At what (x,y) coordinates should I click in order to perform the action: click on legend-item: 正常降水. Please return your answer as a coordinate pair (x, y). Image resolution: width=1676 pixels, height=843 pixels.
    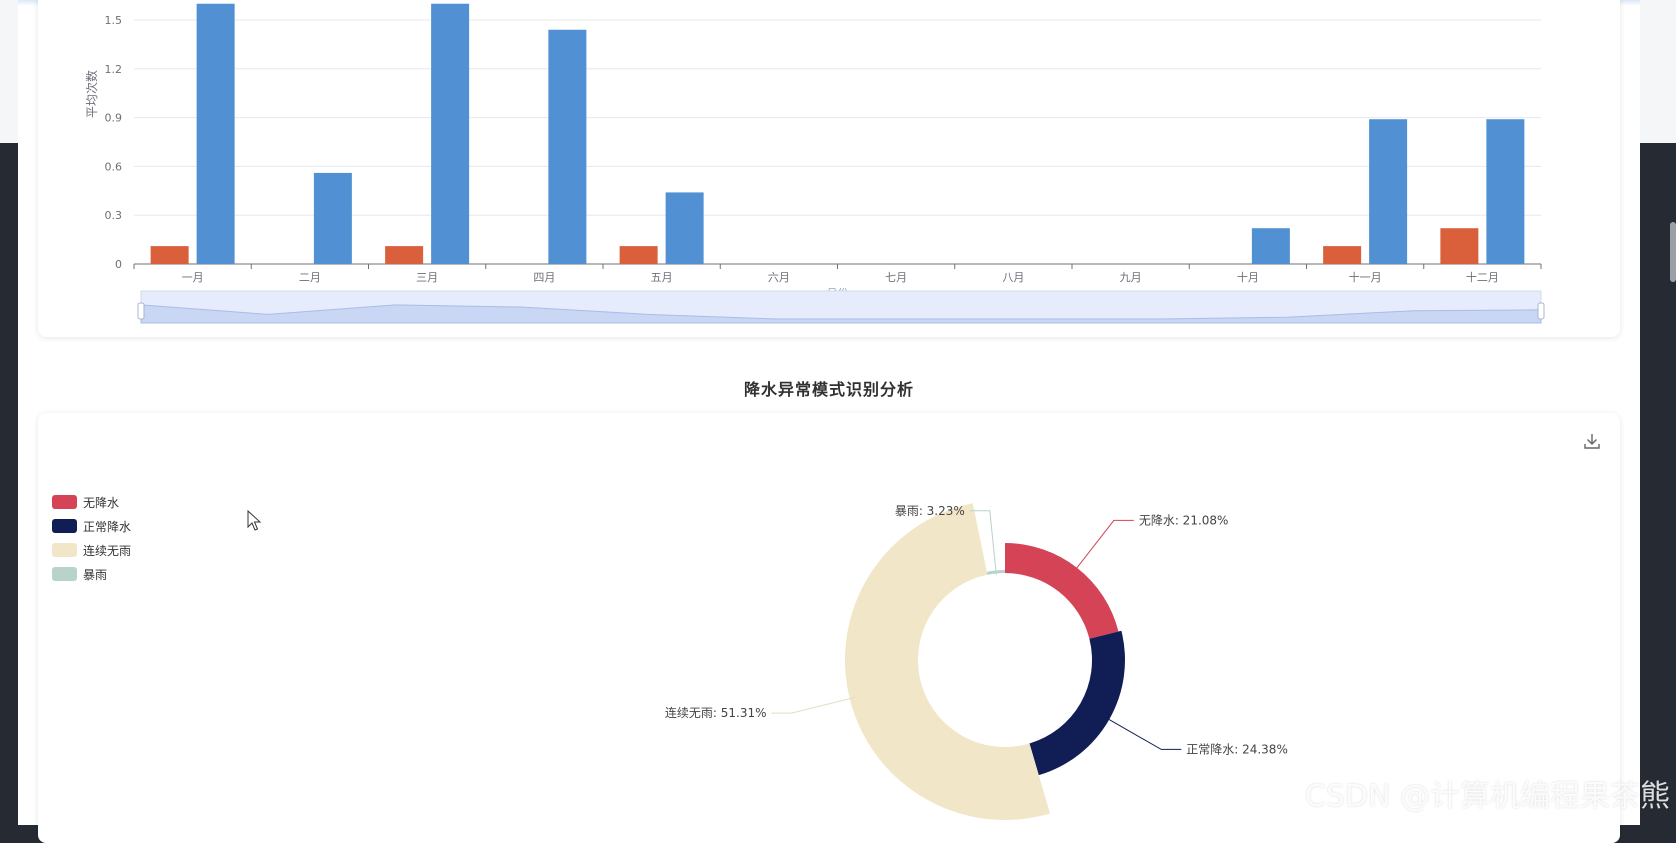
    Looking at the image, I should click on (91, 526).